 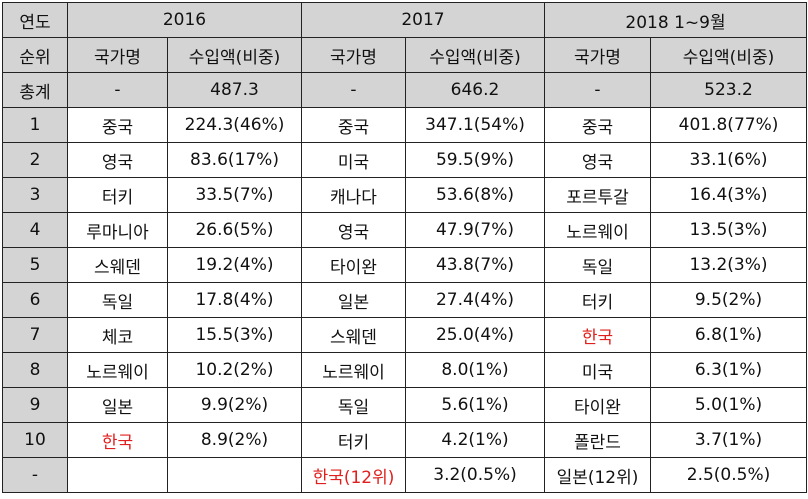 I want to click on amount-cell, so click(x=234, y=475).